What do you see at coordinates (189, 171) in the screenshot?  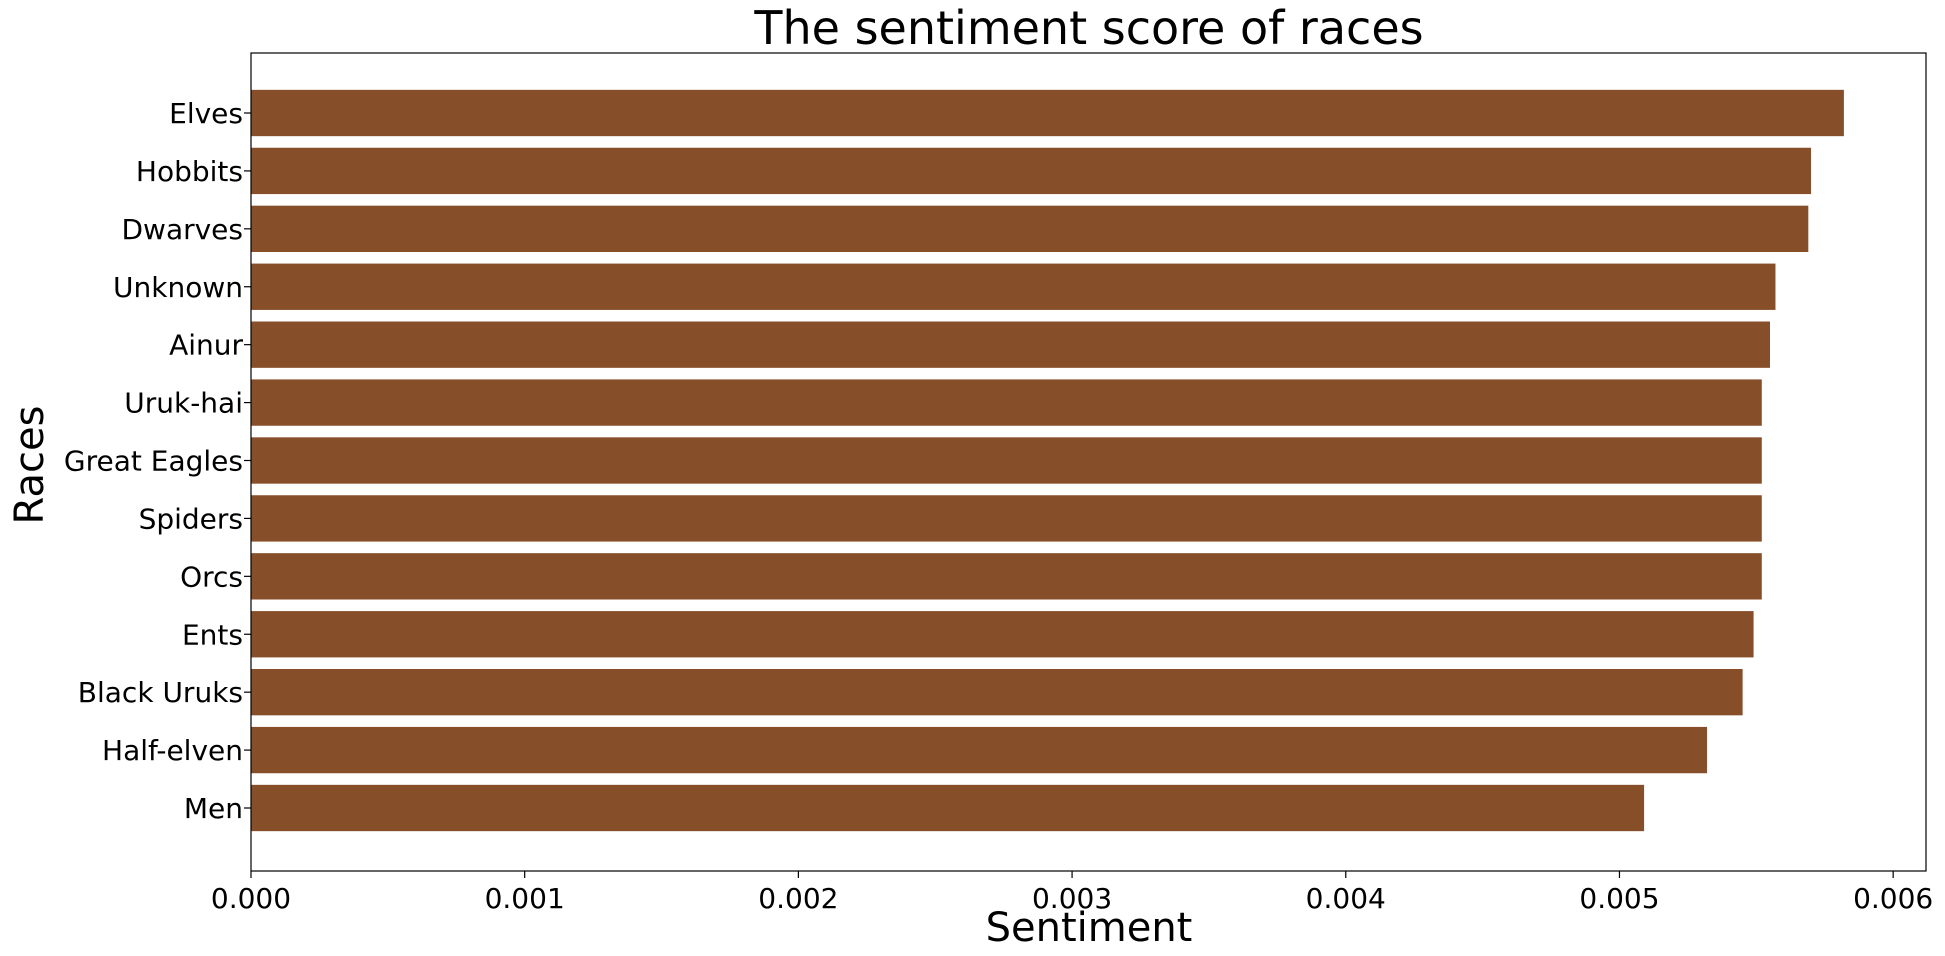 I see `y-tick-label: Hobbits` at bounding box center [189, 171].